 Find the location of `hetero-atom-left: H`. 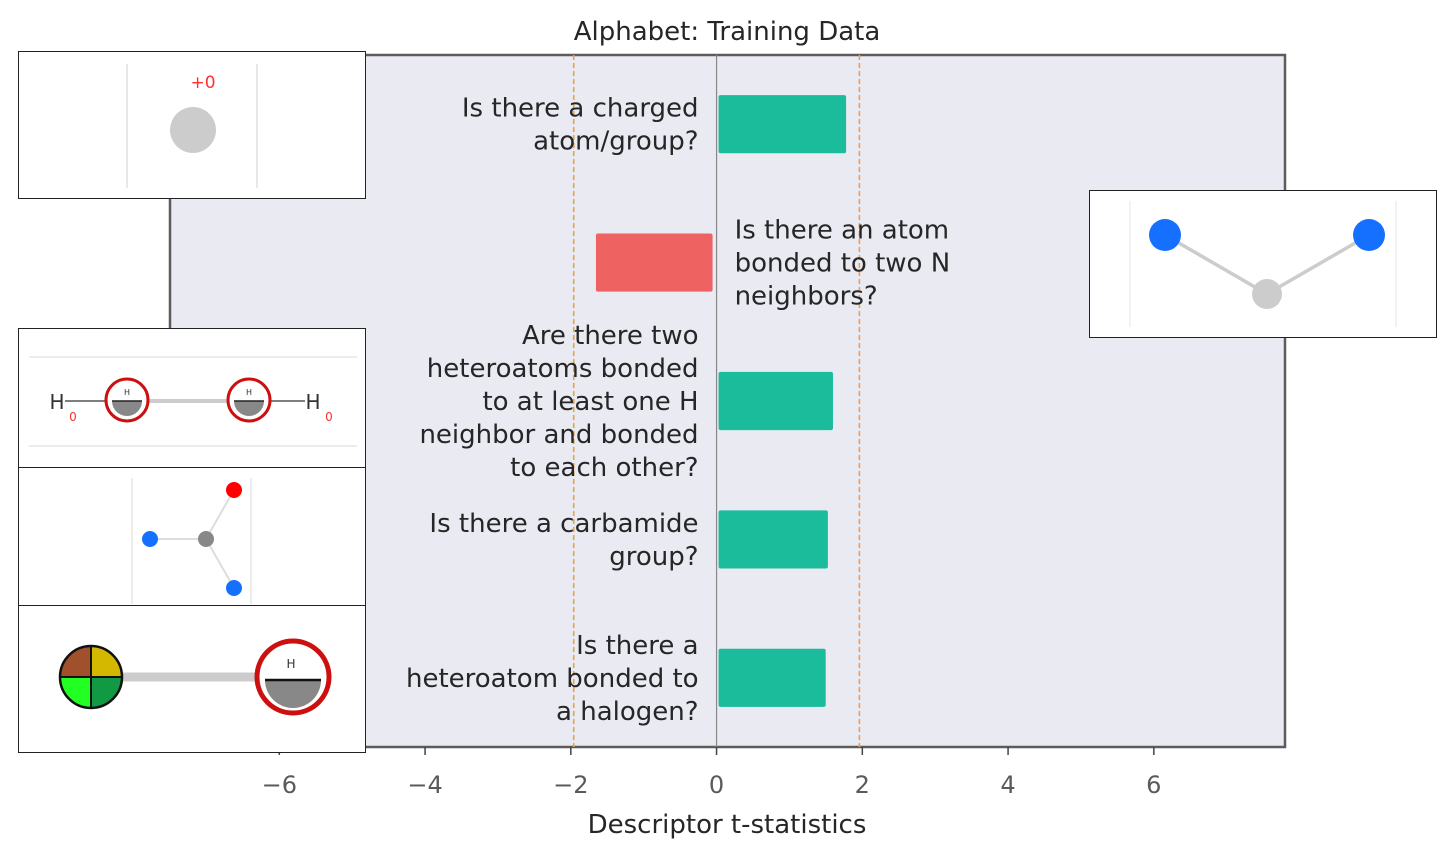

hetero-atom-left: H is located at coordinates (127, 400).